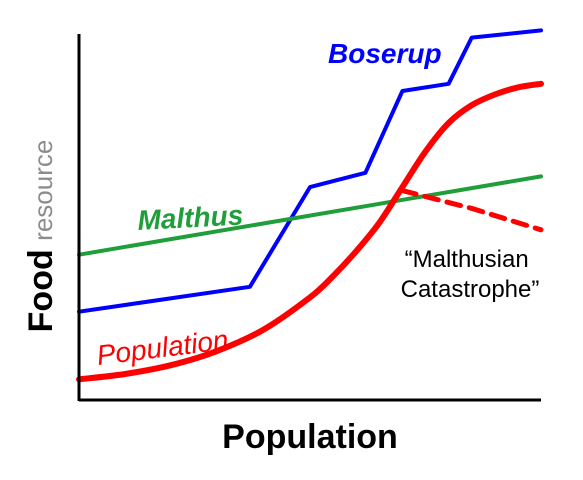 The image size is (583, 480). I want to click on y-axis-label-bold: Food, so click(41, 290).